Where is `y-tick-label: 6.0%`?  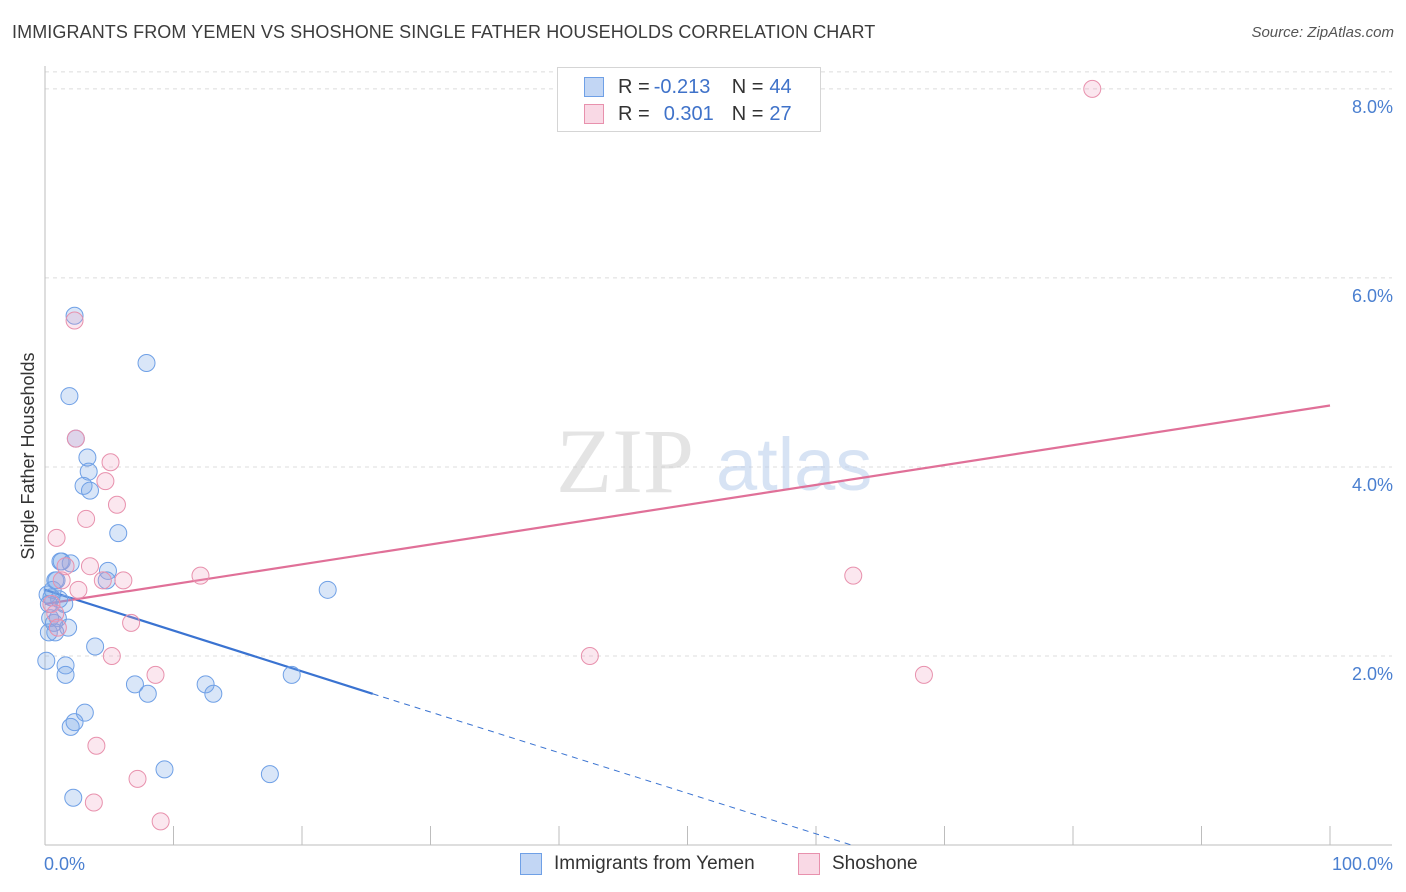
y-tick-label: 6.0% is located at coordinates (1372, 296).